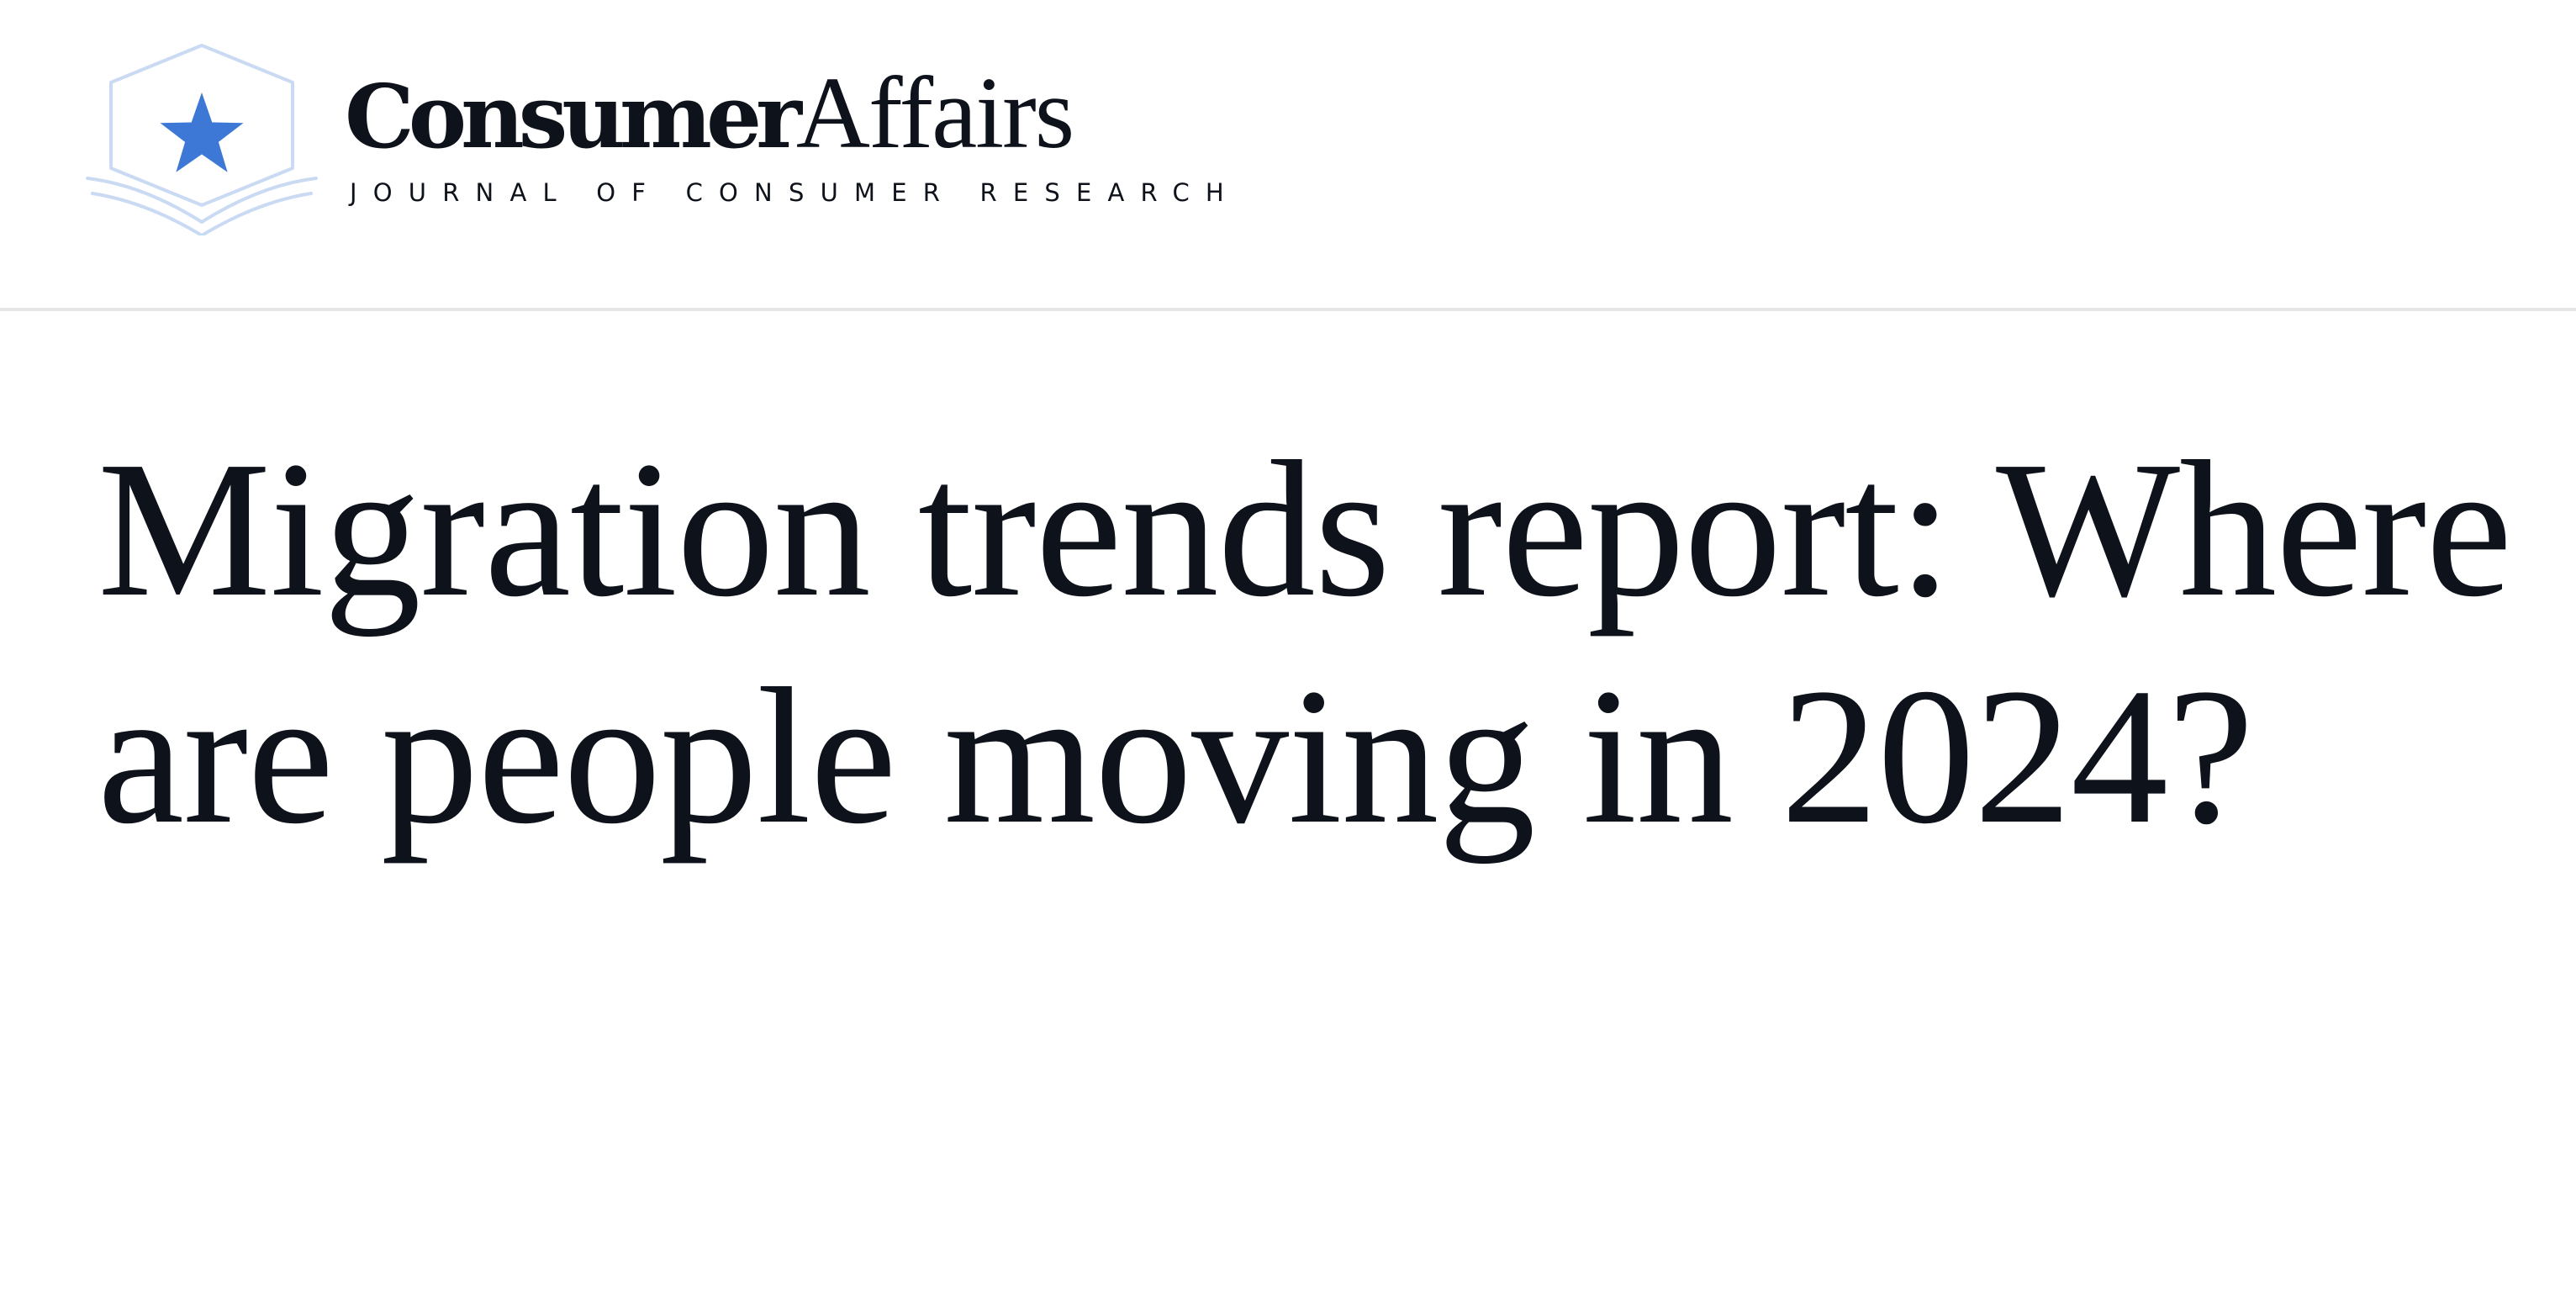 The height and width of the screenshot is (1290, 2576). I want to click on brand-tagline: JOURNAL OF CONSUMER RESEARCH, so click(795, 192).